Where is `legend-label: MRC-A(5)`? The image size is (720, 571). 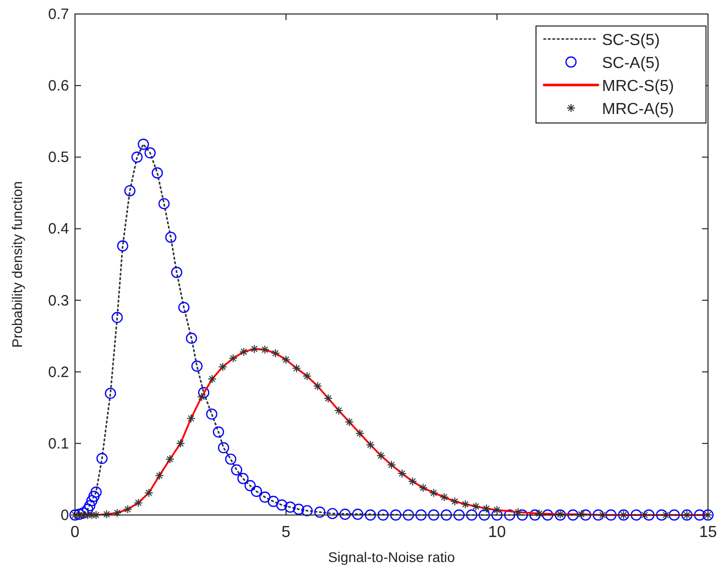 legend-label: MRC-A(5) is located at coordinates (638, 109).